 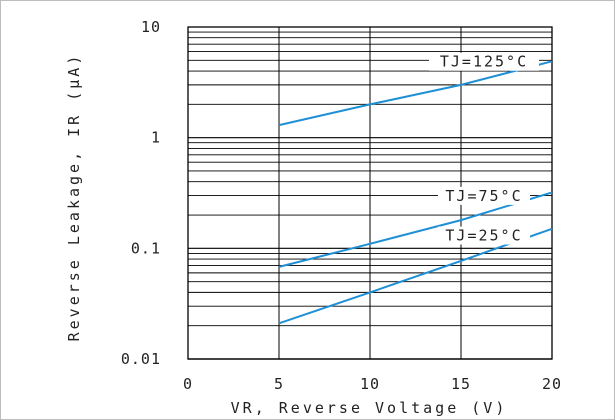 I want to click on x-tick-label: 10, so click(x=370, y=384).